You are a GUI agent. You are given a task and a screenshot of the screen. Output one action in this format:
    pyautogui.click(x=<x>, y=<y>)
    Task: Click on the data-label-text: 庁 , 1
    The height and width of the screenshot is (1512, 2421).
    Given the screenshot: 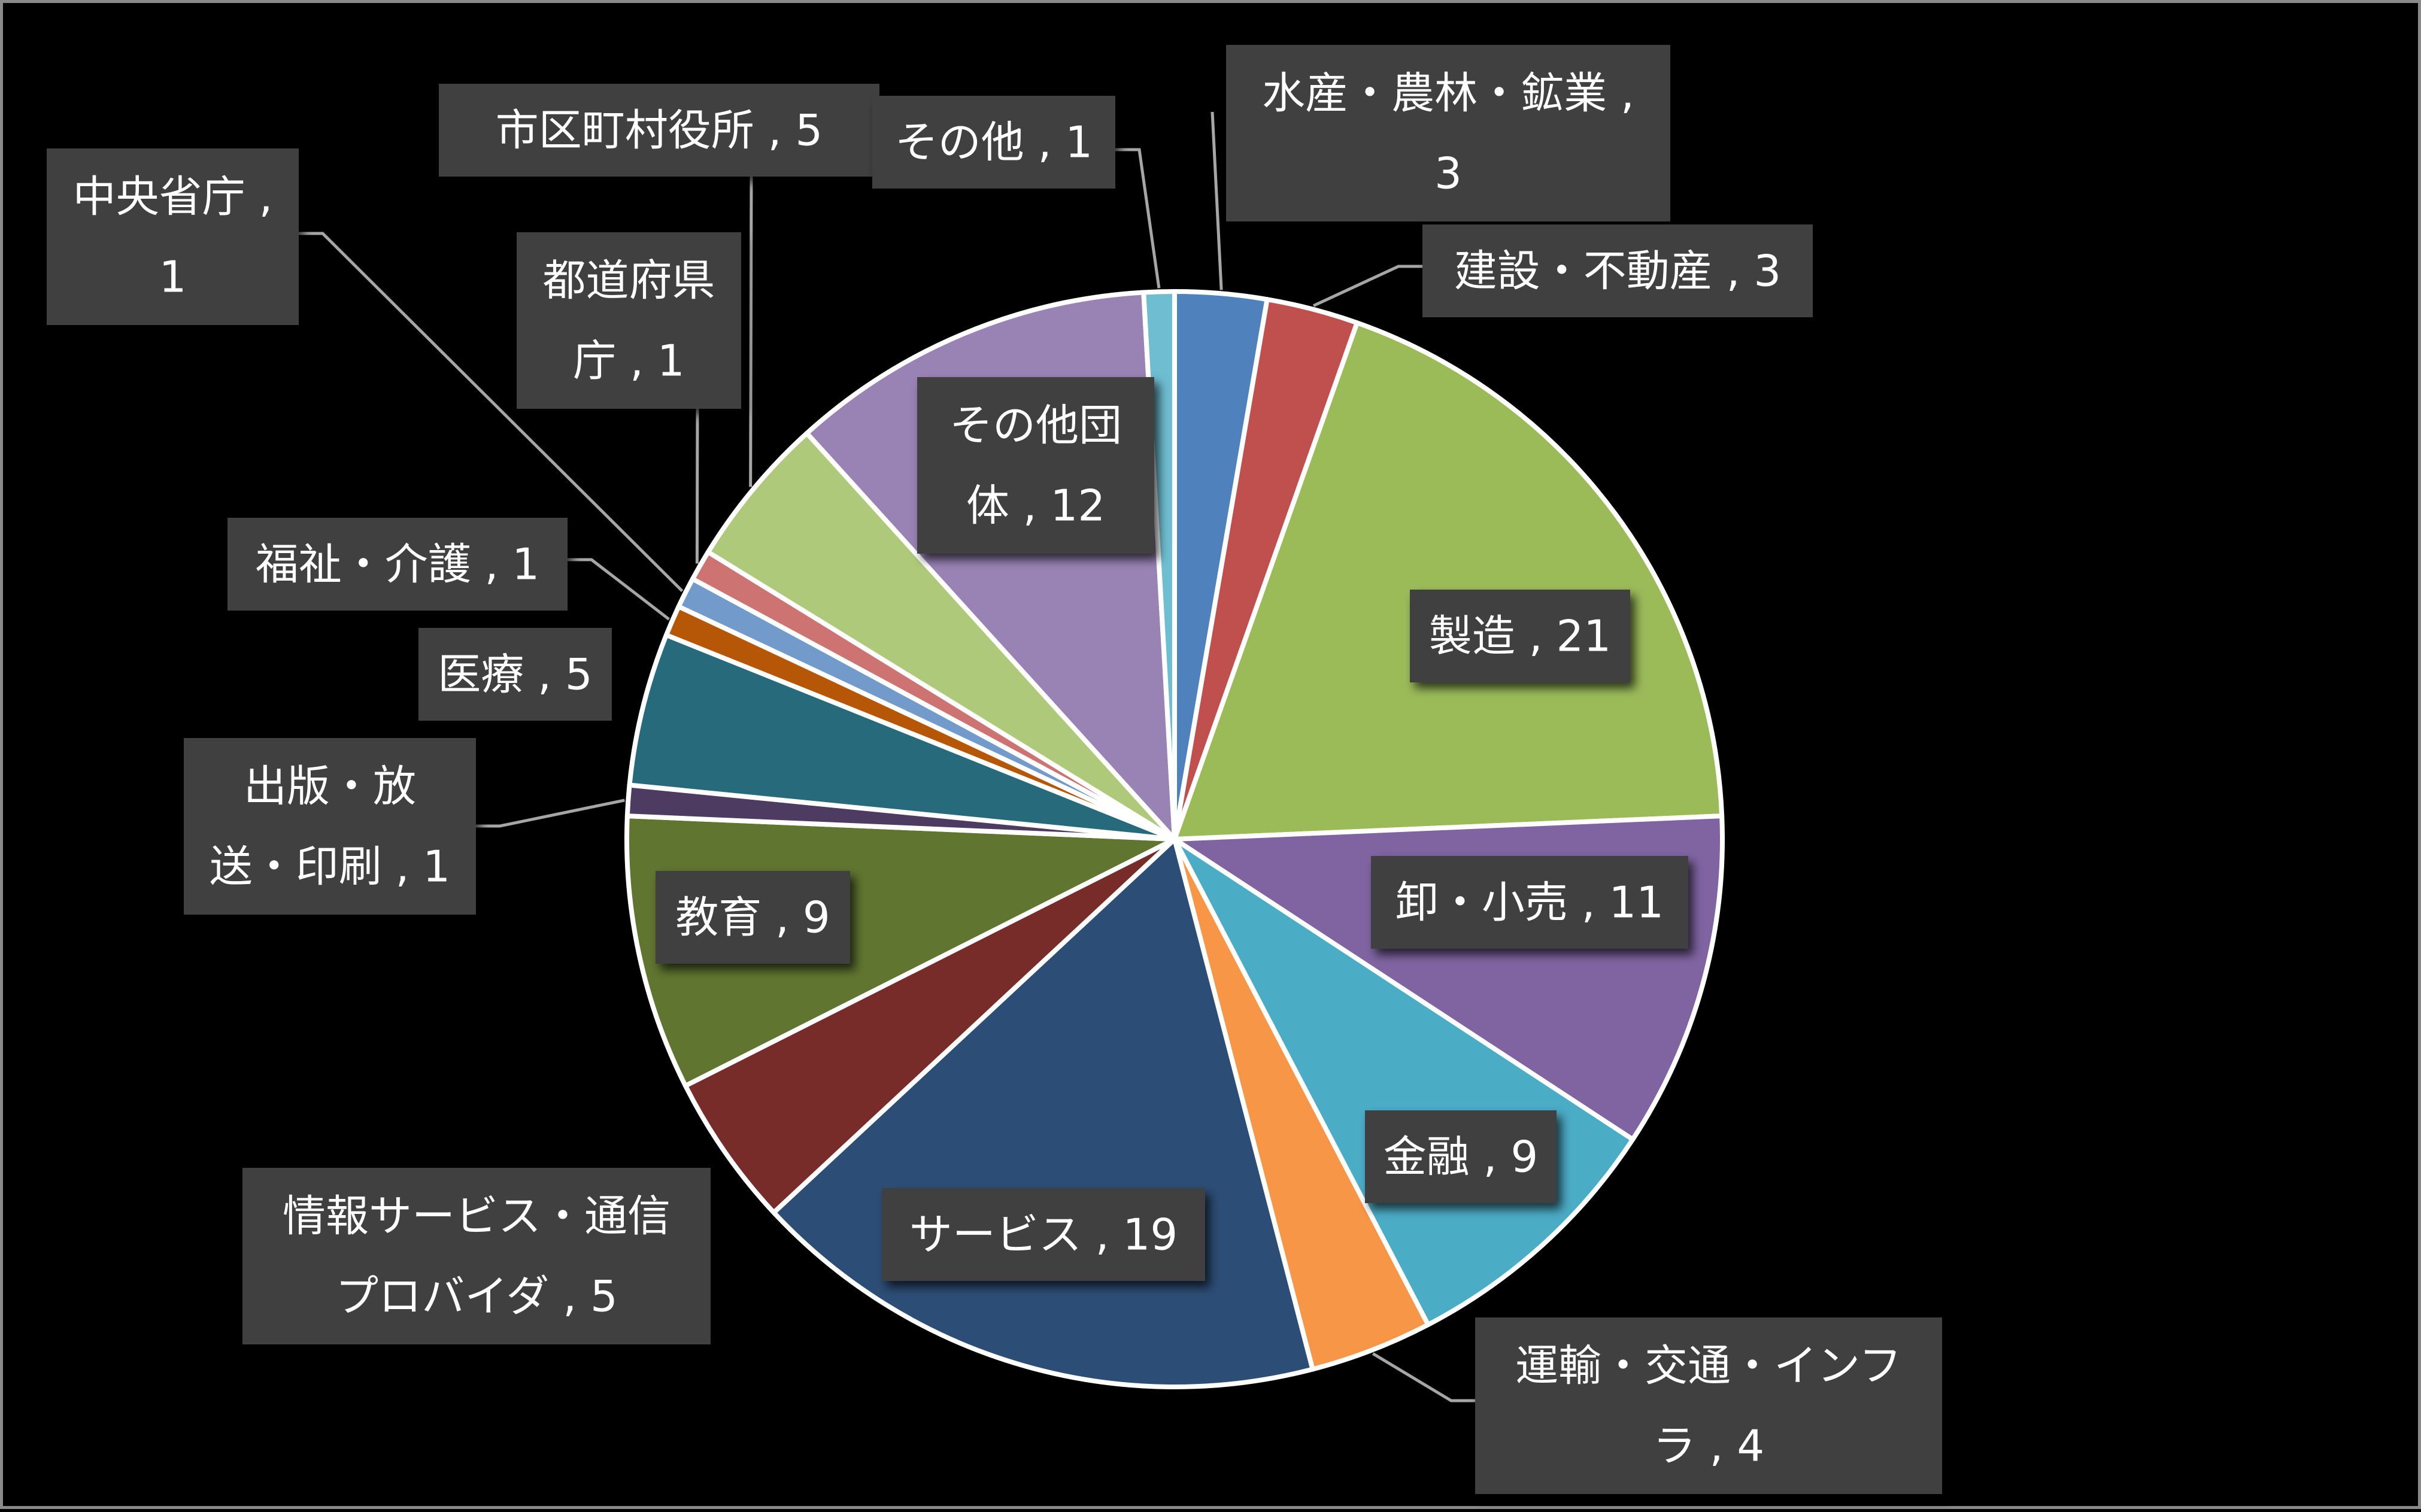 What is the action you would take?
    pyautogui.click(x=628, y=361)
    